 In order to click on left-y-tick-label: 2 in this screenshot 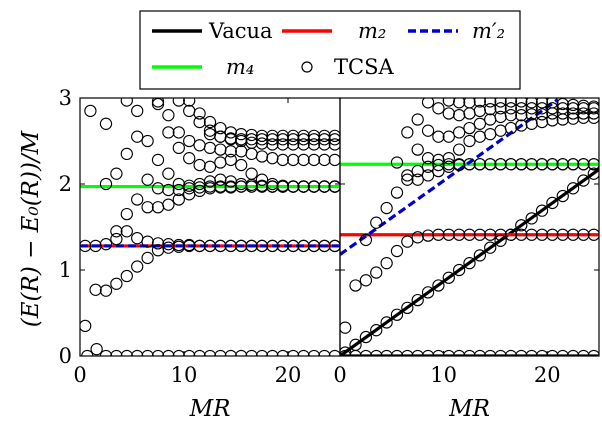, I will do `click(65, 184)`.